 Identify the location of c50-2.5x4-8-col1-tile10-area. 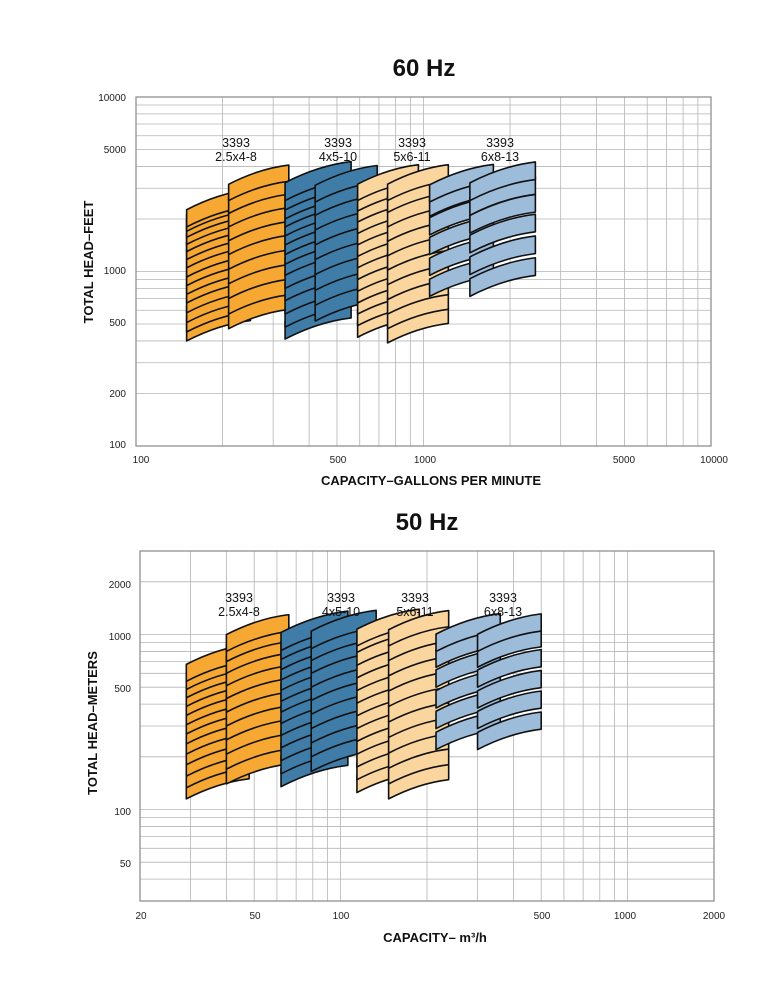
(257, 633).